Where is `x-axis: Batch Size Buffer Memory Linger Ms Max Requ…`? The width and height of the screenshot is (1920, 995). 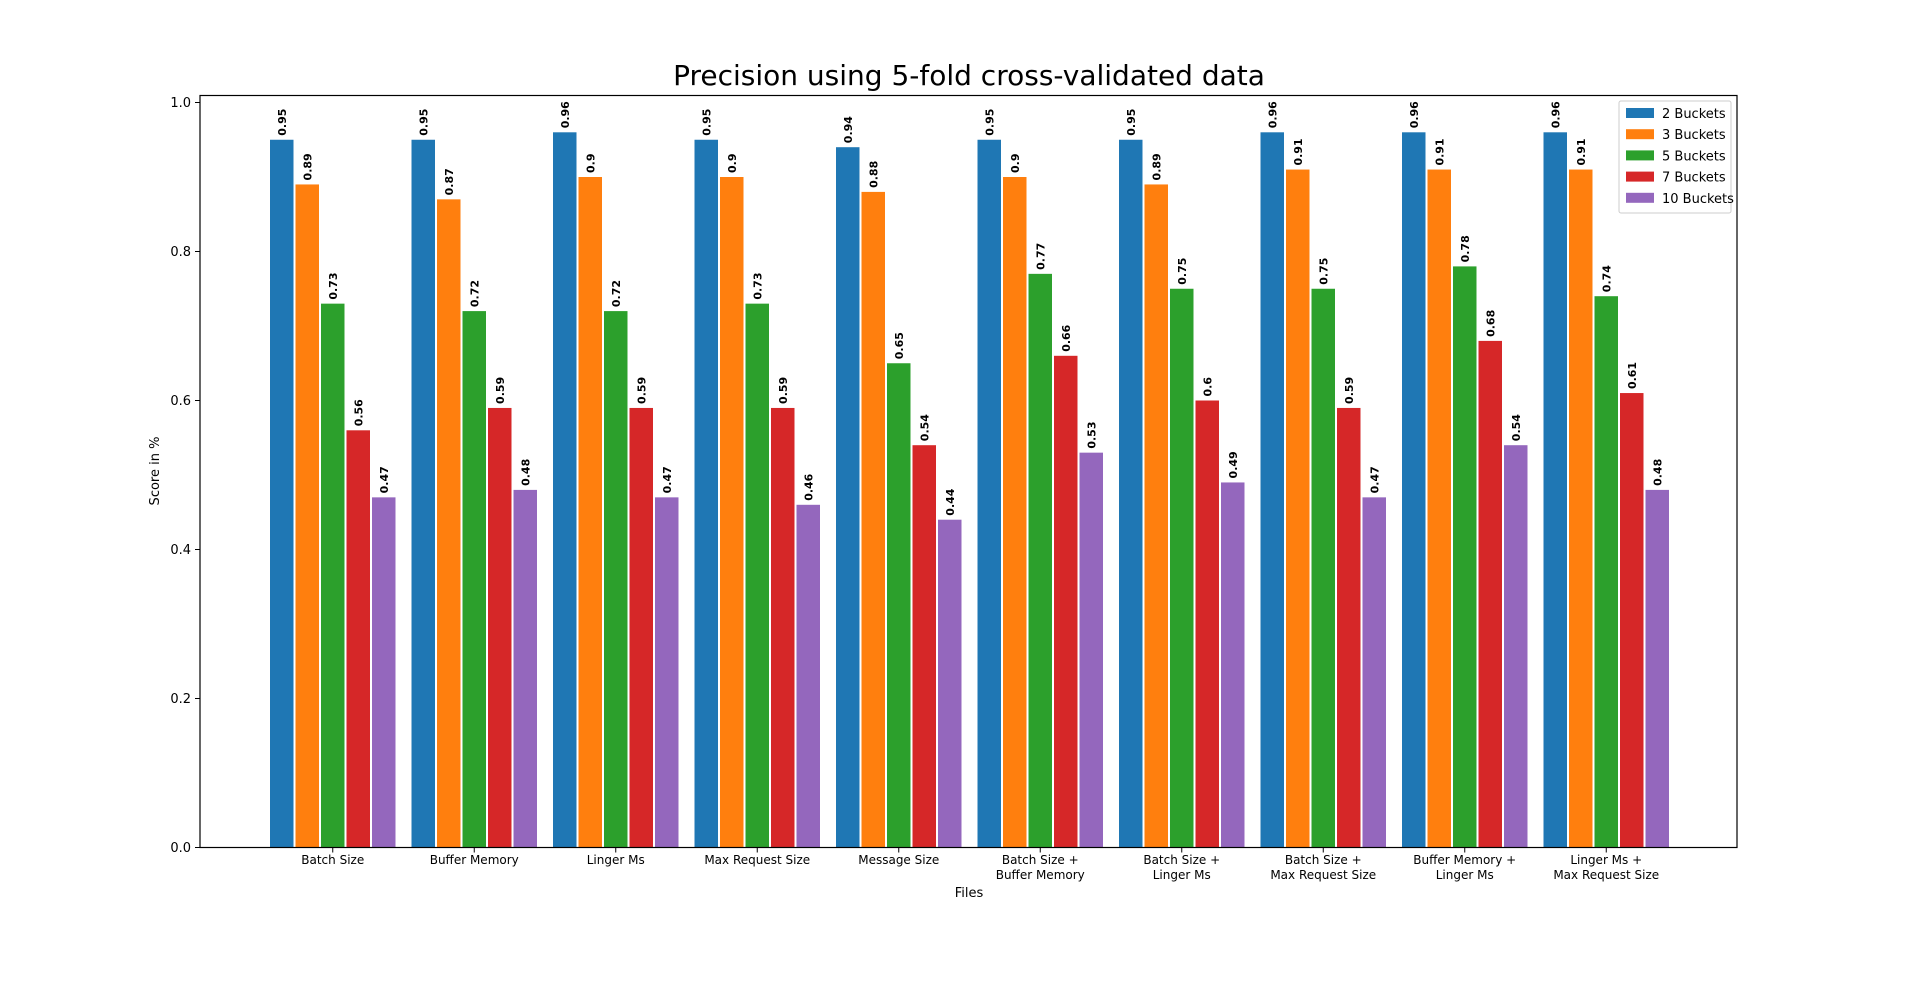 x-axis: Batch Size Buffer Memory Linger Ms Max Requ… is located at coordinates (980, 864).